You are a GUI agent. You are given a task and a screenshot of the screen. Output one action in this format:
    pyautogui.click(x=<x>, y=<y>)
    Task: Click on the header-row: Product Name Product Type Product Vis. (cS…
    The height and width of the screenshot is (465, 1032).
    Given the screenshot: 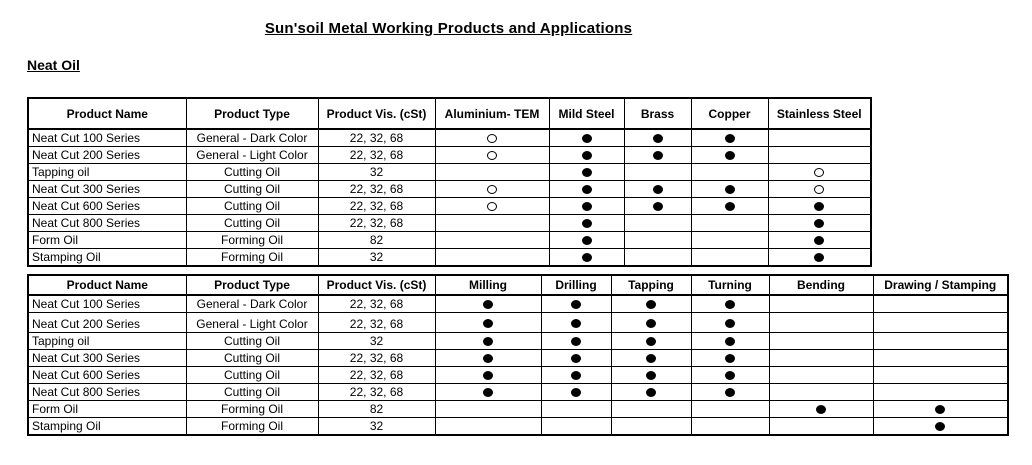 What is the action you would take?
    pyautogui.click(x=518, y=285)
    